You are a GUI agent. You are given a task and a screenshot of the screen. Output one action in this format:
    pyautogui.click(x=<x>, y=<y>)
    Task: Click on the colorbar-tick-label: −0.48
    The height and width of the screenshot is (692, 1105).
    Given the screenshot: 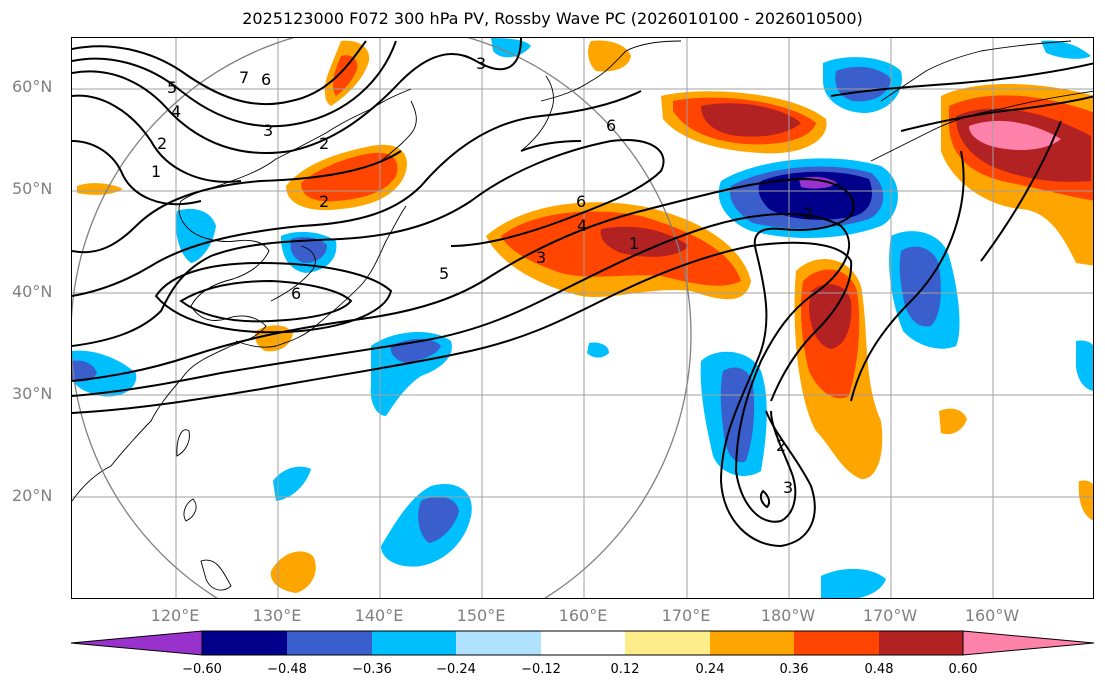 What is the action you would take?
    pyautogui.click(x=287, y=669)
    